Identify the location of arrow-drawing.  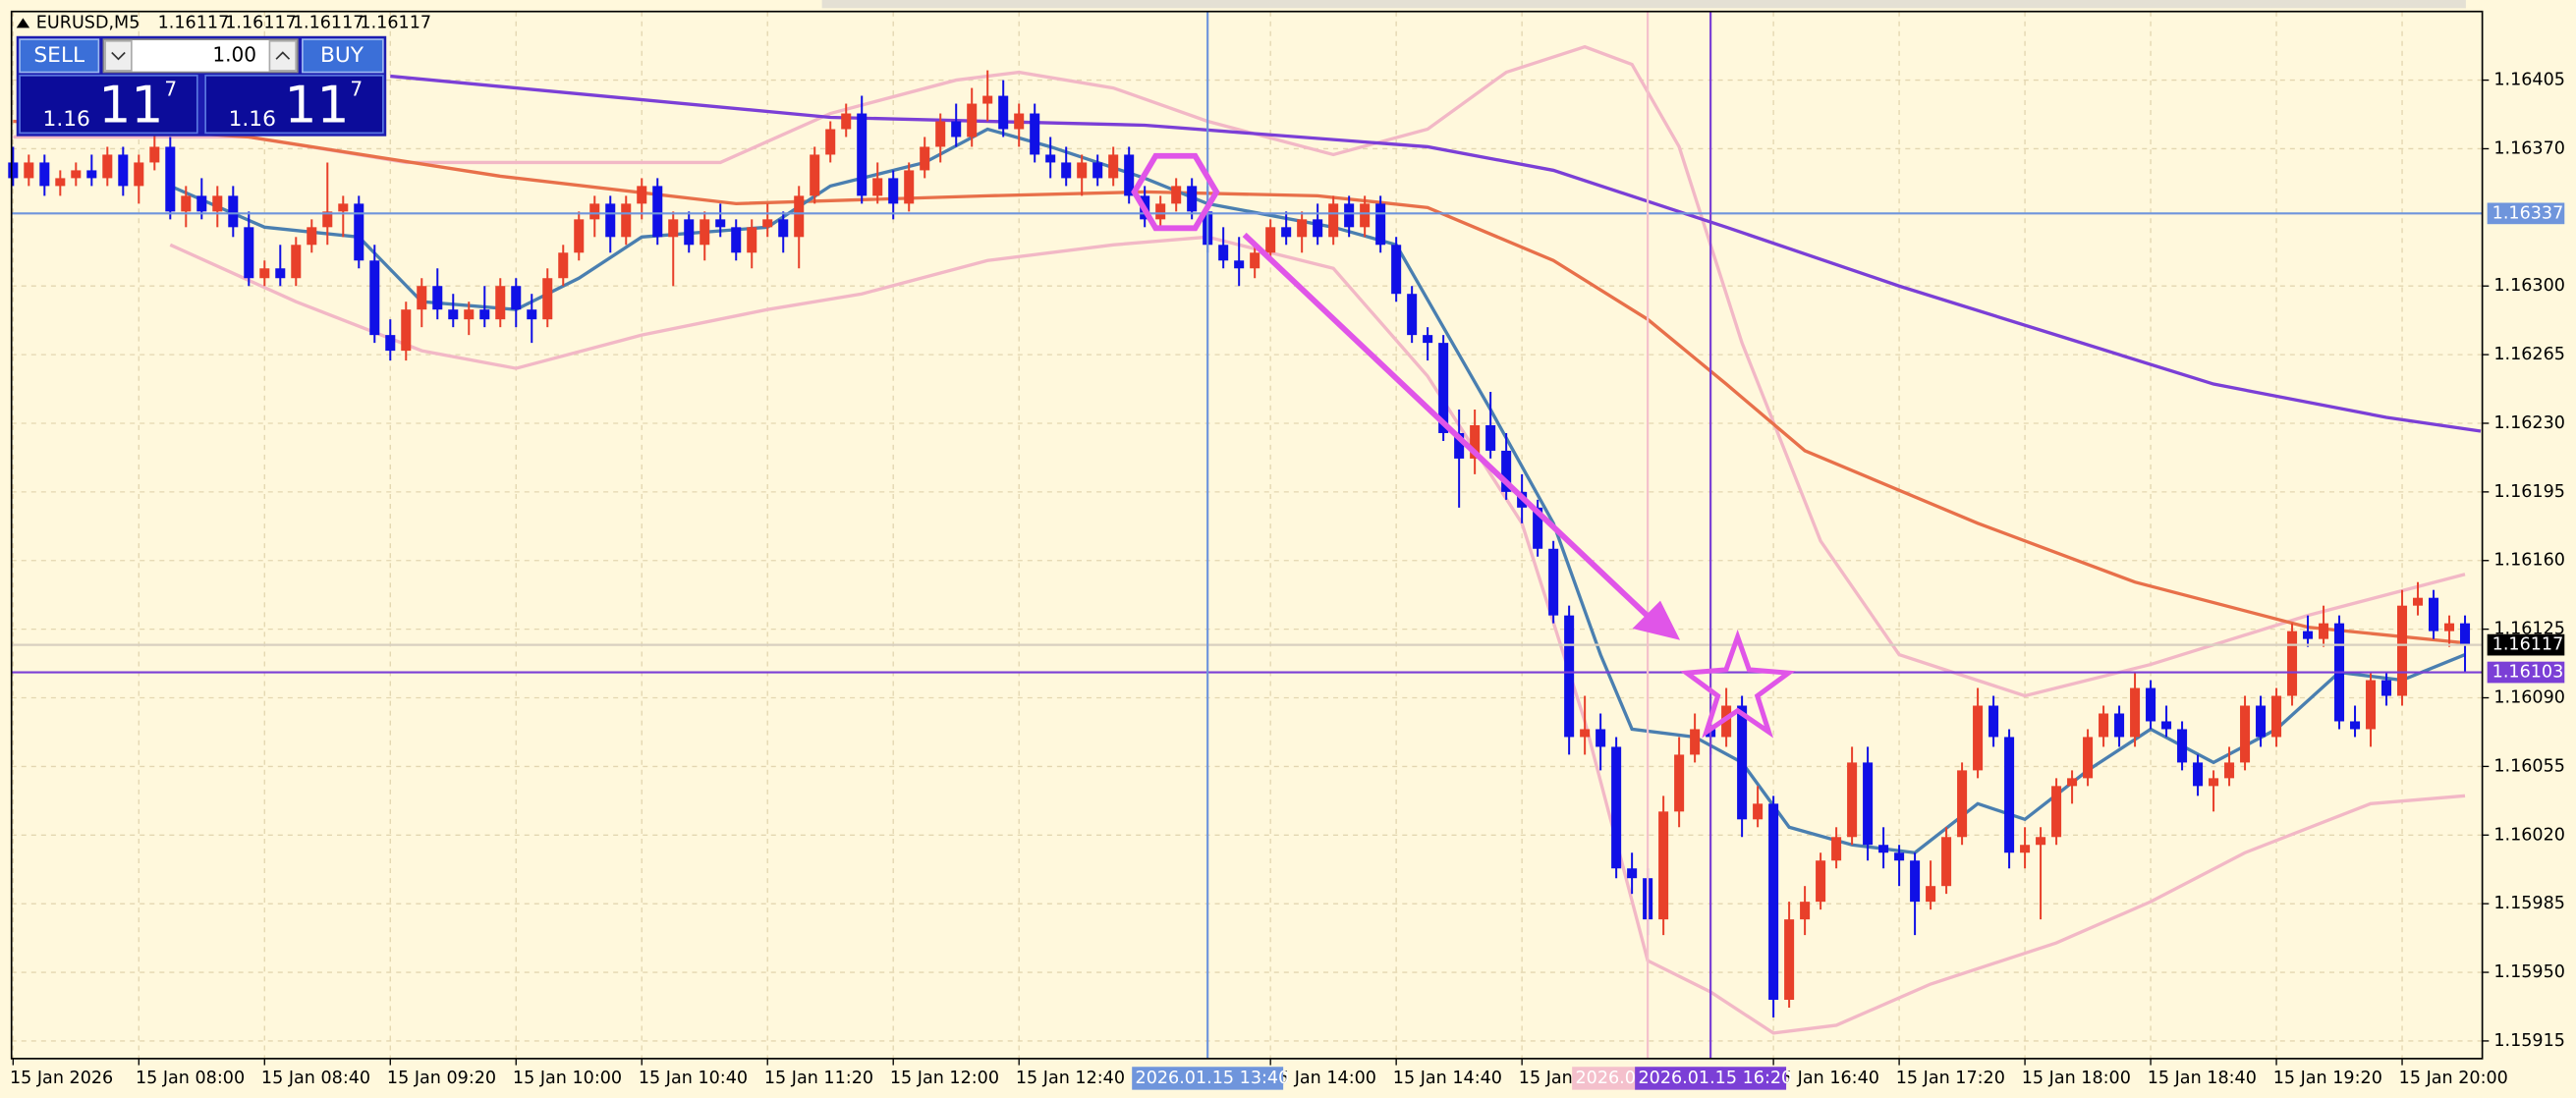
(1447, 427).